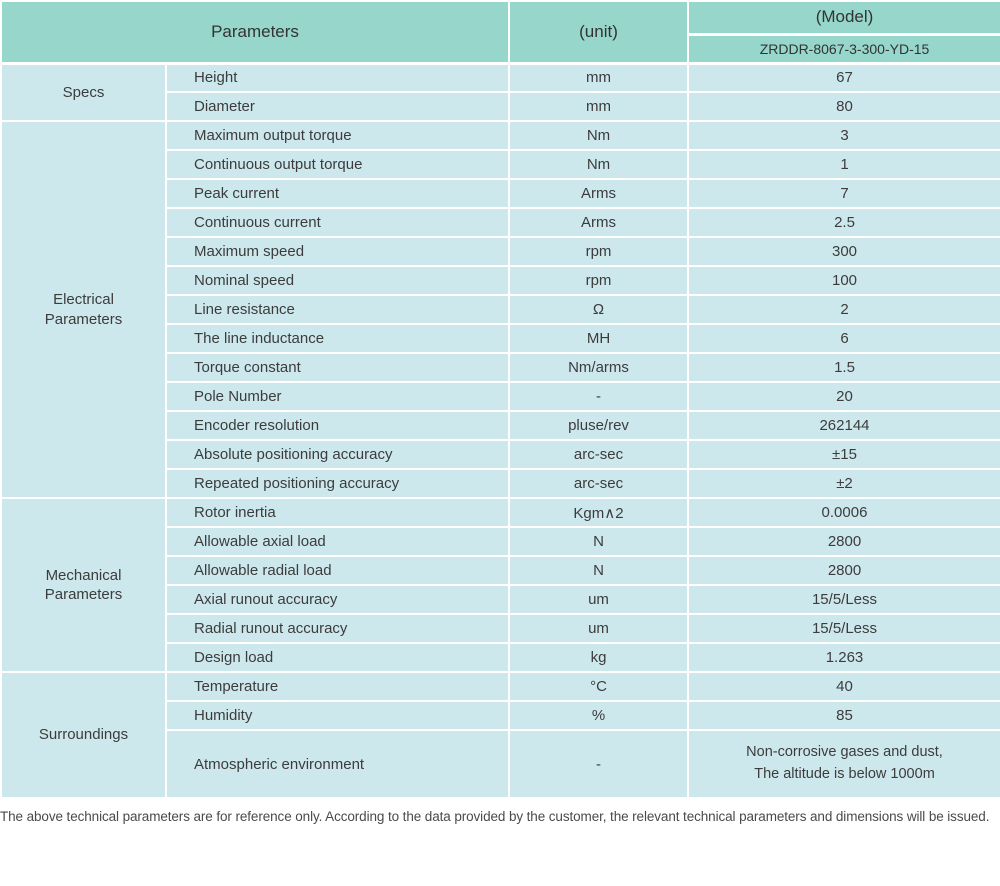  Describe the element at coordinates (843, 222) in the screenshot. I see `value-cell: 2.5` at that location.